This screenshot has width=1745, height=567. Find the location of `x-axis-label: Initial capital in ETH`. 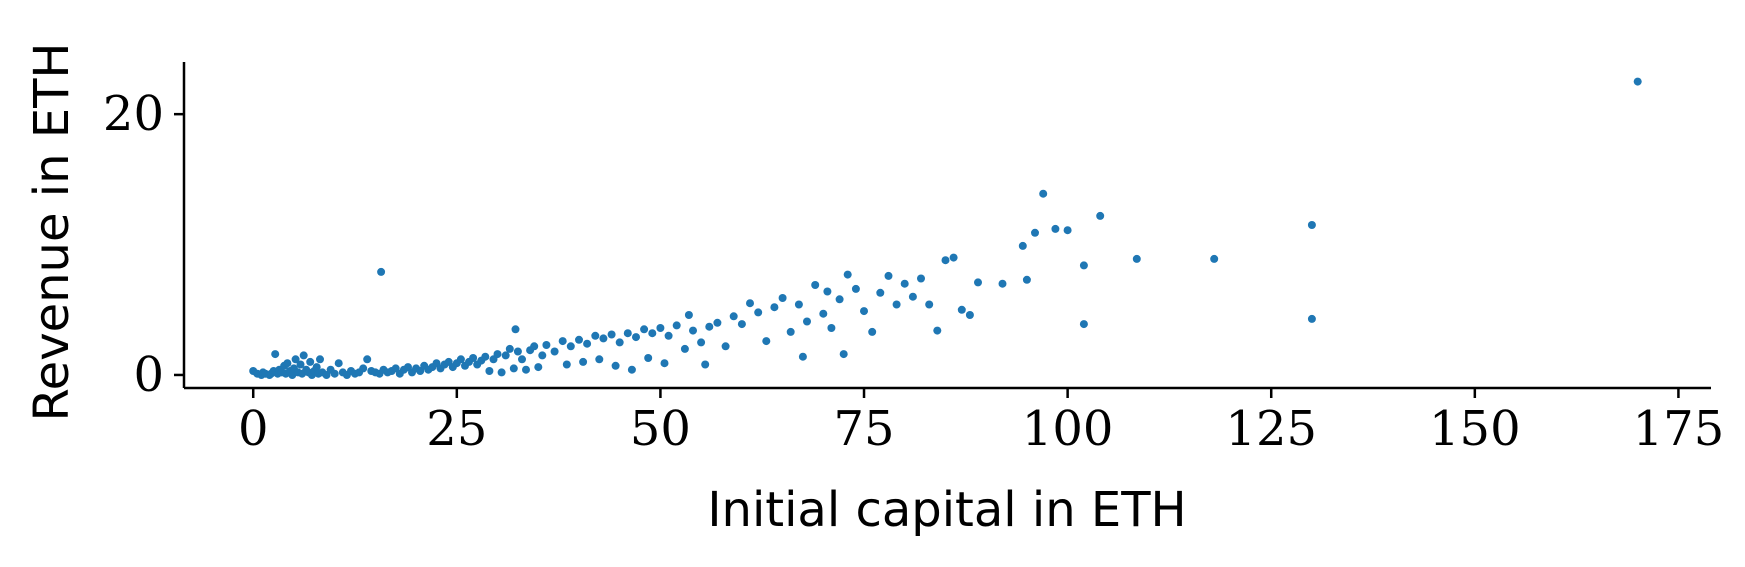

x-axis-label: Initial capital in ETH is located at coordinates (946, 510).